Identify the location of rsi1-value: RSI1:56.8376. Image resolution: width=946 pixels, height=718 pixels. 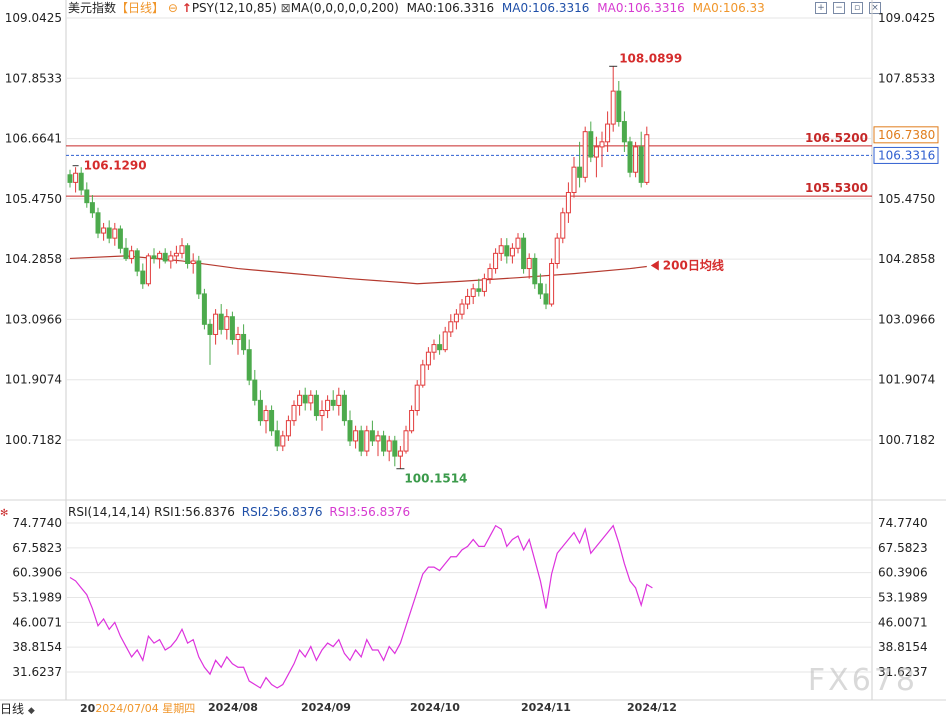
(194, 512).